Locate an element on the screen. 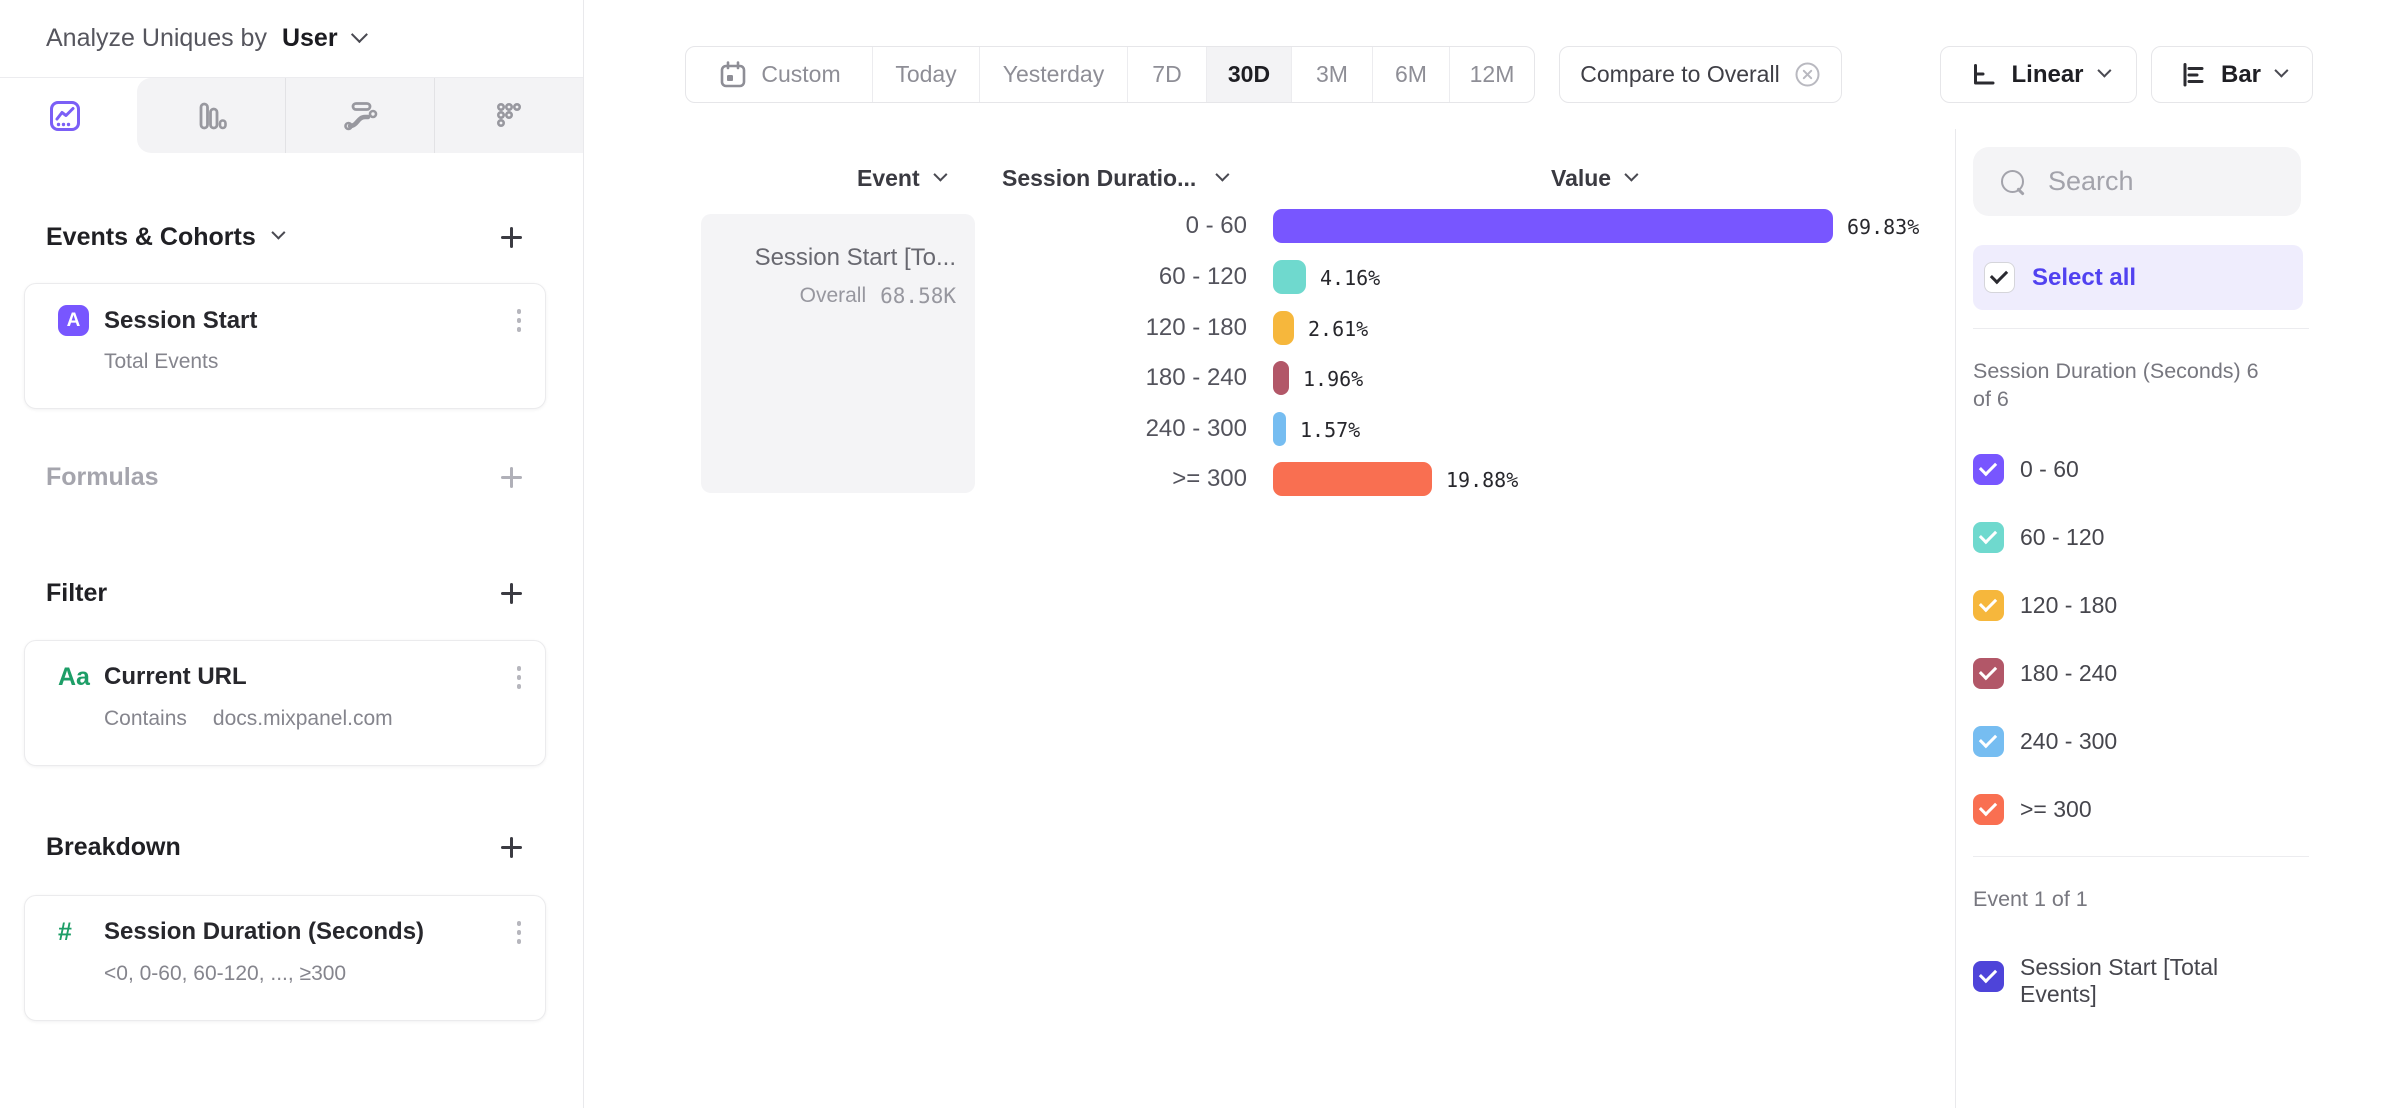 The width and height of the screenshot is (2398, 1108). events-section-title: Events & Cohorts is located at coordinates (151, 236).